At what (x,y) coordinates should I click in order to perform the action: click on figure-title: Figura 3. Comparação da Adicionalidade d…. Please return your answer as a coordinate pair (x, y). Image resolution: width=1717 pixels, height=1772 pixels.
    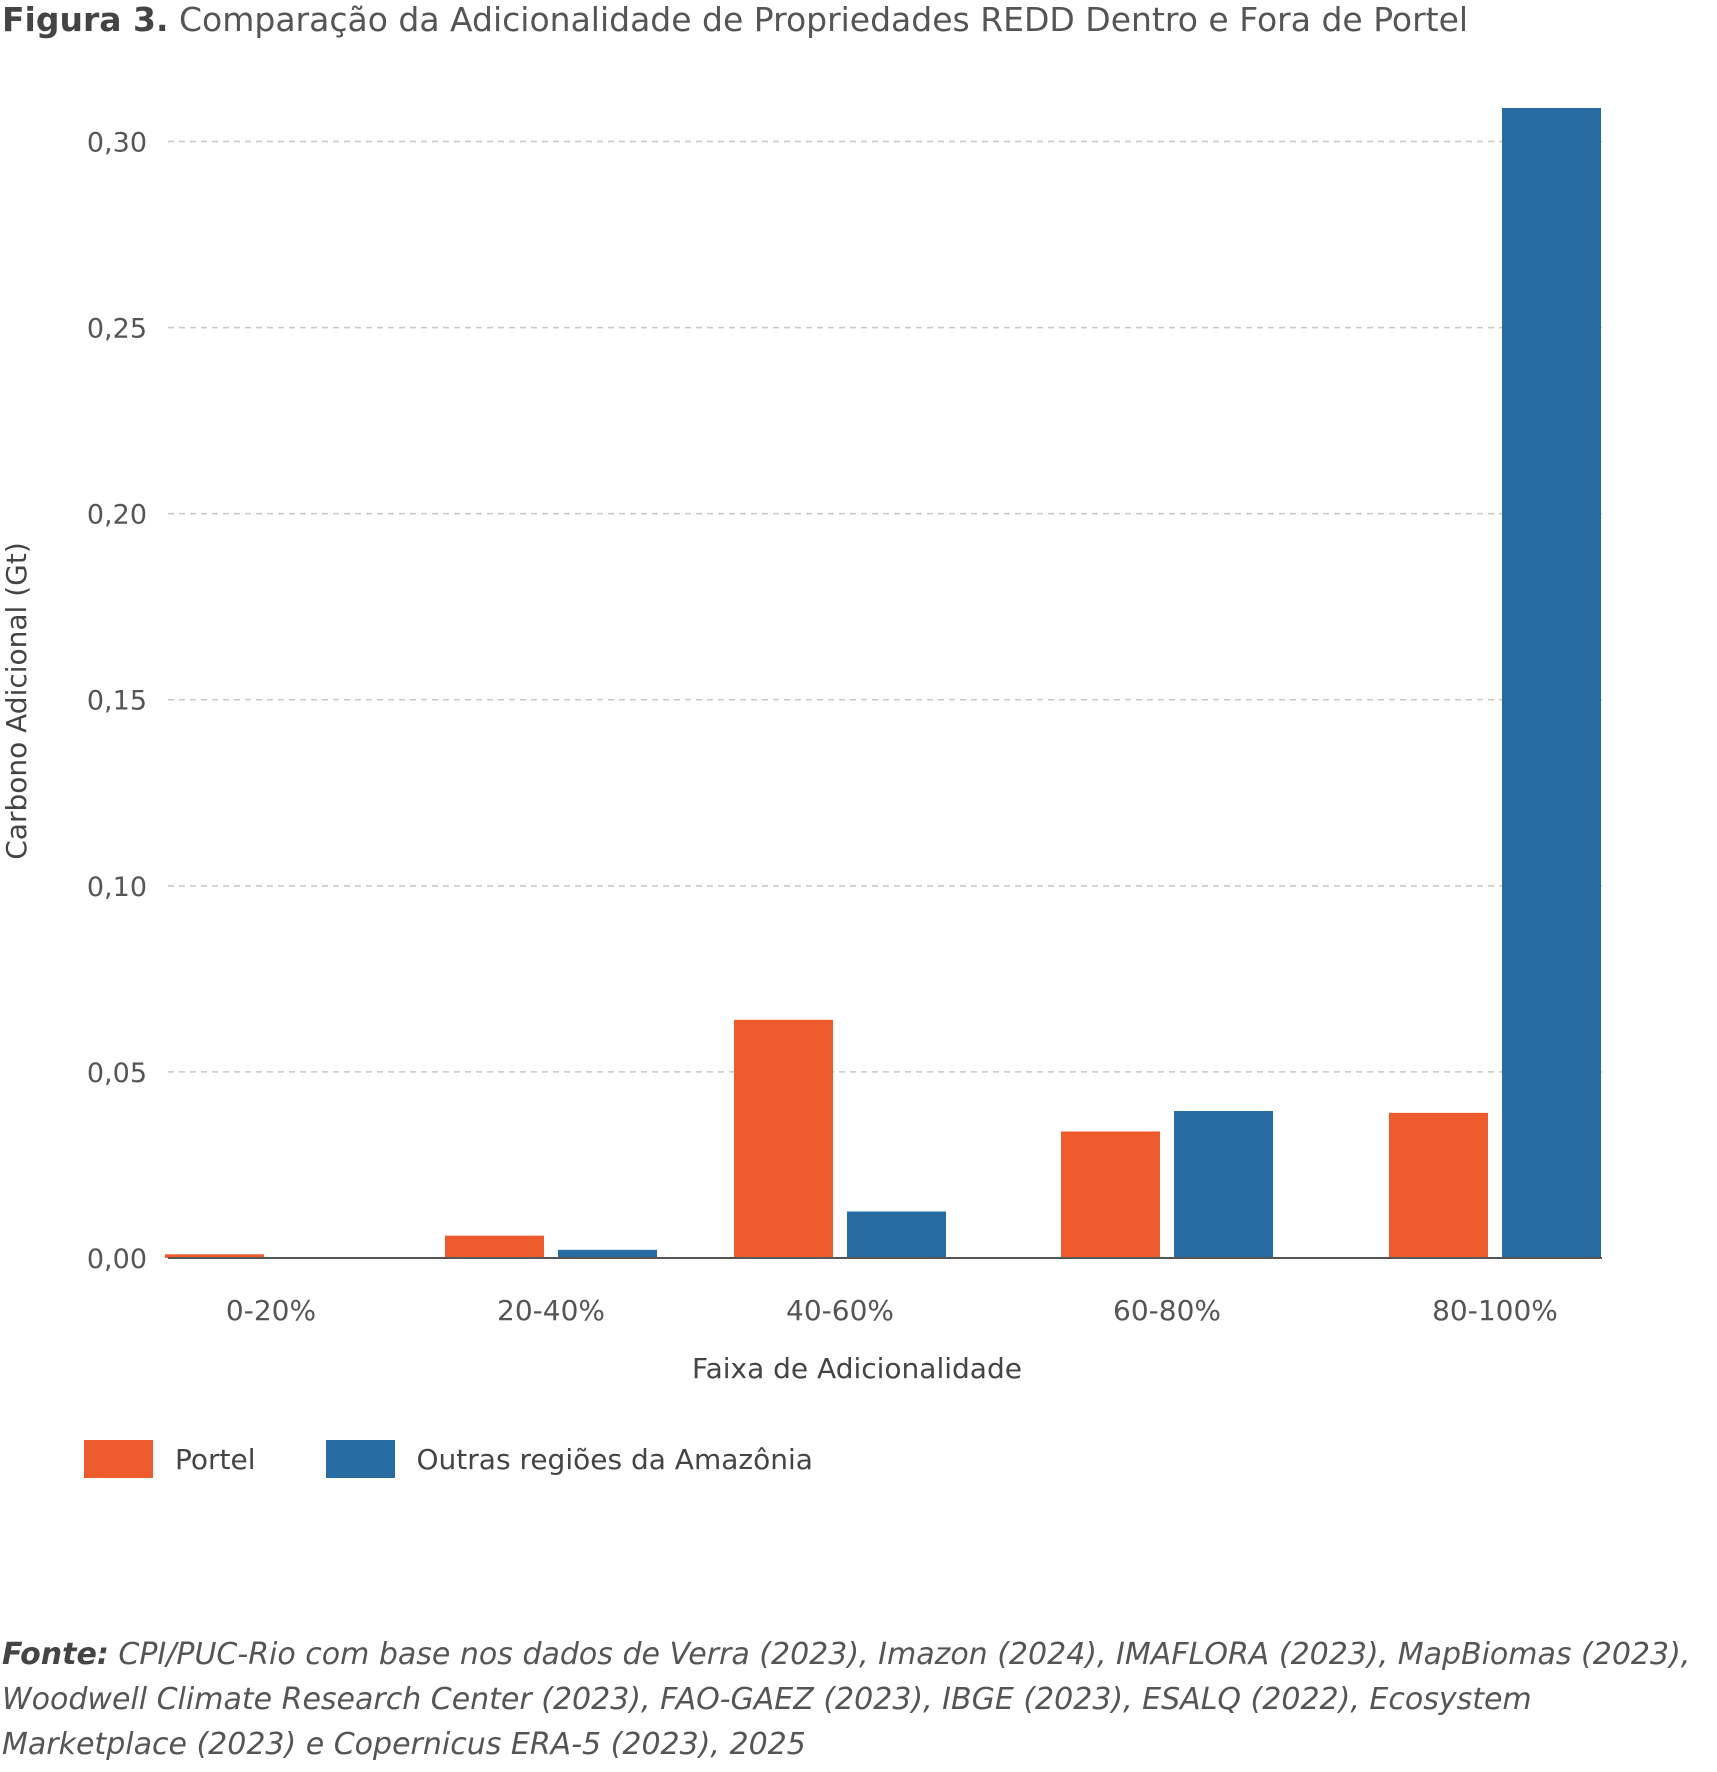
    Looking at the image, I should click on (735, 20).